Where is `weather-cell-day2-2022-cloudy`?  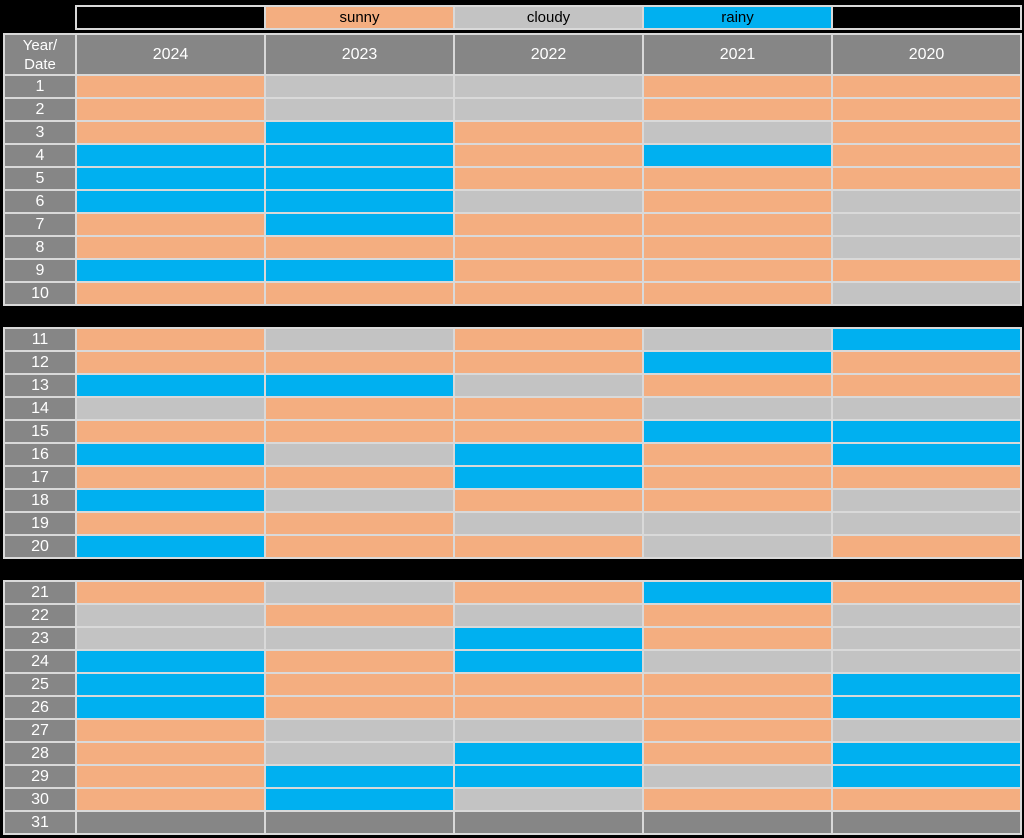
weather-cell-day2-2022-cloudy is located at coordinates (548, 109).